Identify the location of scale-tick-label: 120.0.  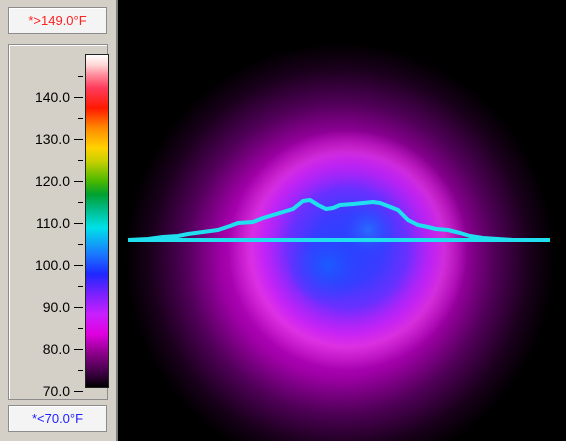
(52, 181).